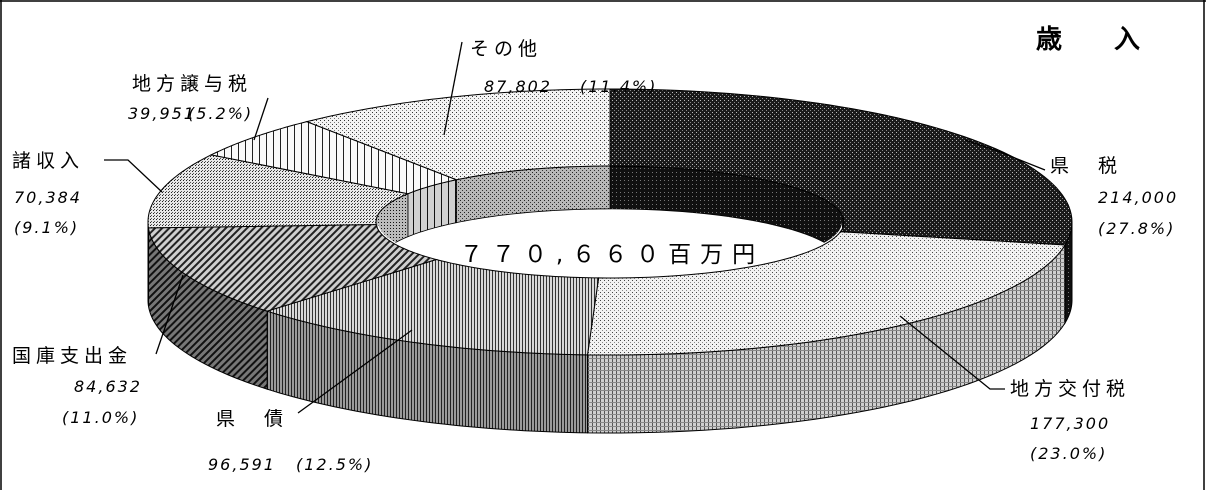 The height and width of the screenshot is (490, 1206). I want to click on slice-label-percent: (11.0%), so click(100, 417).